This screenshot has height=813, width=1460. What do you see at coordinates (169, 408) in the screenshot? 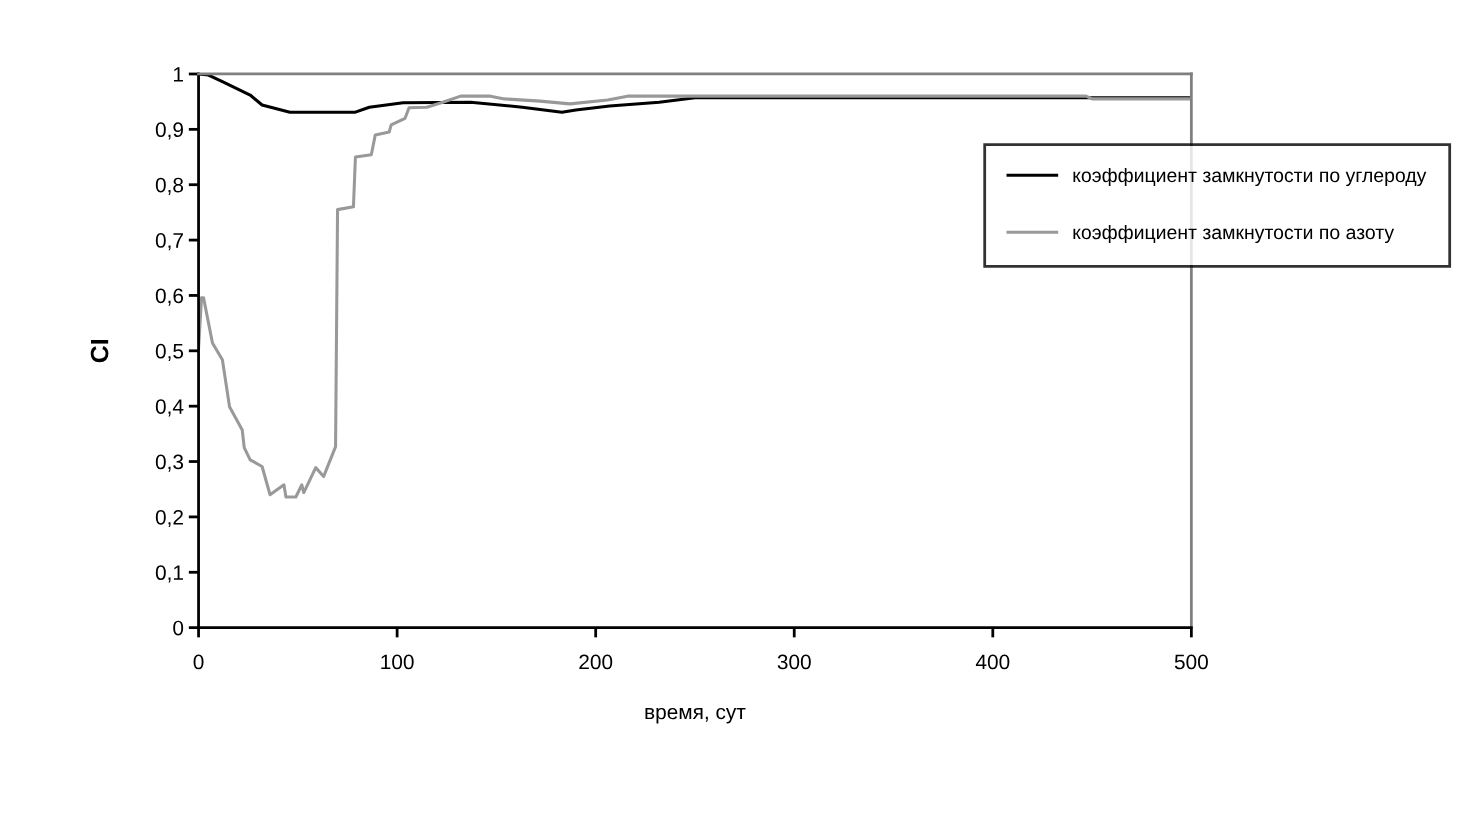
I see `y-tick-label: 0,4` at bounding box center [169, 408].